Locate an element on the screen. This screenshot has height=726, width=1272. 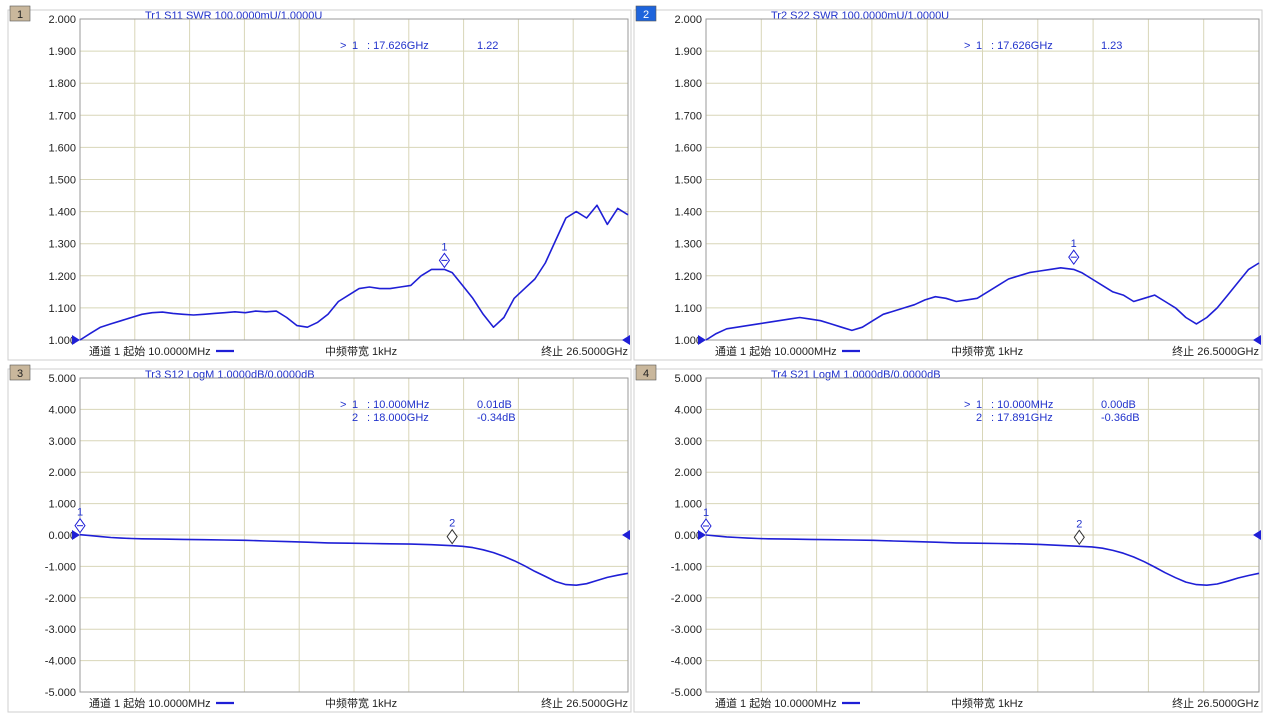
readout-frequency: : 18.000GHz is located at coordinates (398, 418).